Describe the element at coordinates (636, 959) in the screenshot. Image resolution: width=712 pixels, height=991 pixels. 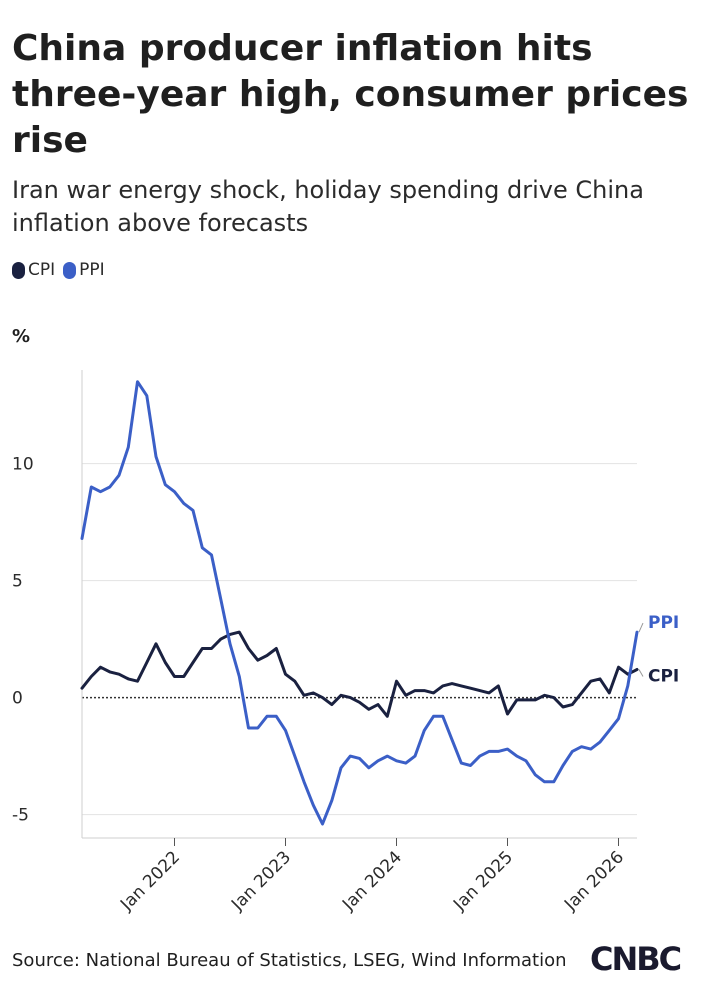
I see `cnbc-logo: CNBC` at that location.